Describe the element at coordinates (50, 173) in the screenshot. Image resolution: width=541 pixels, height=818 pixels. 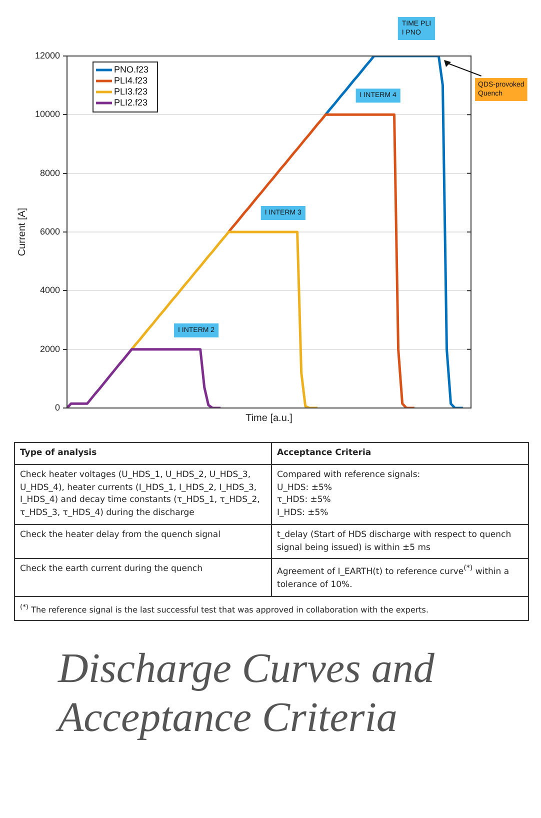
I see `y-tick-label: 8000` at that location.